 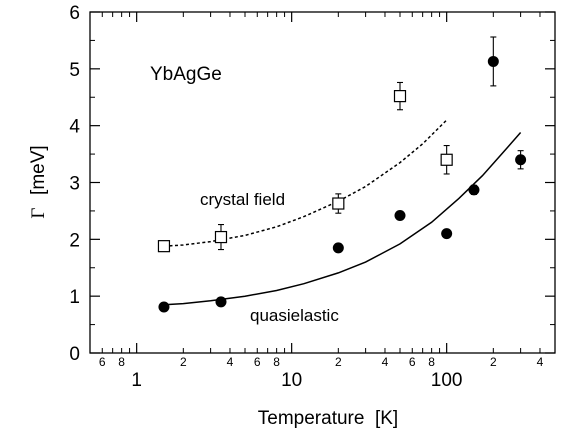 What do you see at coordinates (74, 354) in the screenshot?
I see `y-tick-label: 0` at bounding box center [74, 354].